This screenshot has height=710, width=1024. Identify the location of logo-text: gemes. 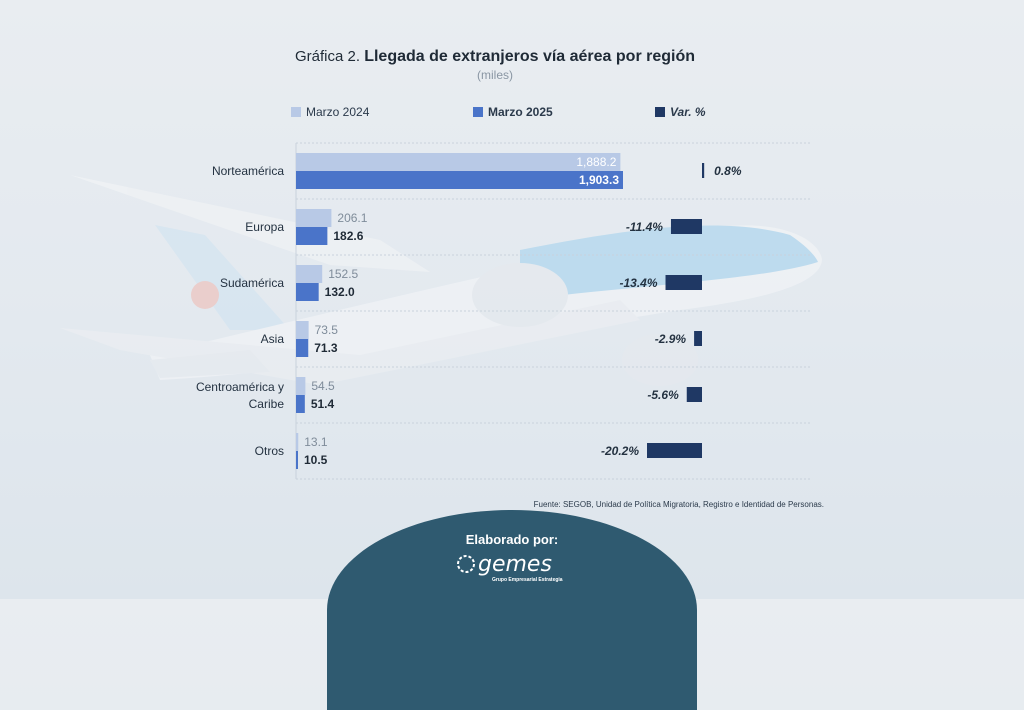
(515, 564).